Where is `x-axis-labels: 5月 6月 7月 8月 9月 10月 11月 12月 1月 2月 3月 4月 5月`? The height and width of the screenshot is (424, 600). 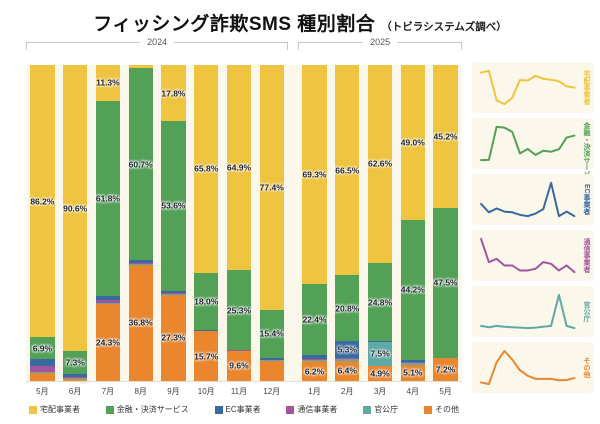 x-axis-labels: 5月 6月 7月 8月 9月 10月 11月 12月 1月 2月 3月 4月 5月 is located at coordinates (244, 391).